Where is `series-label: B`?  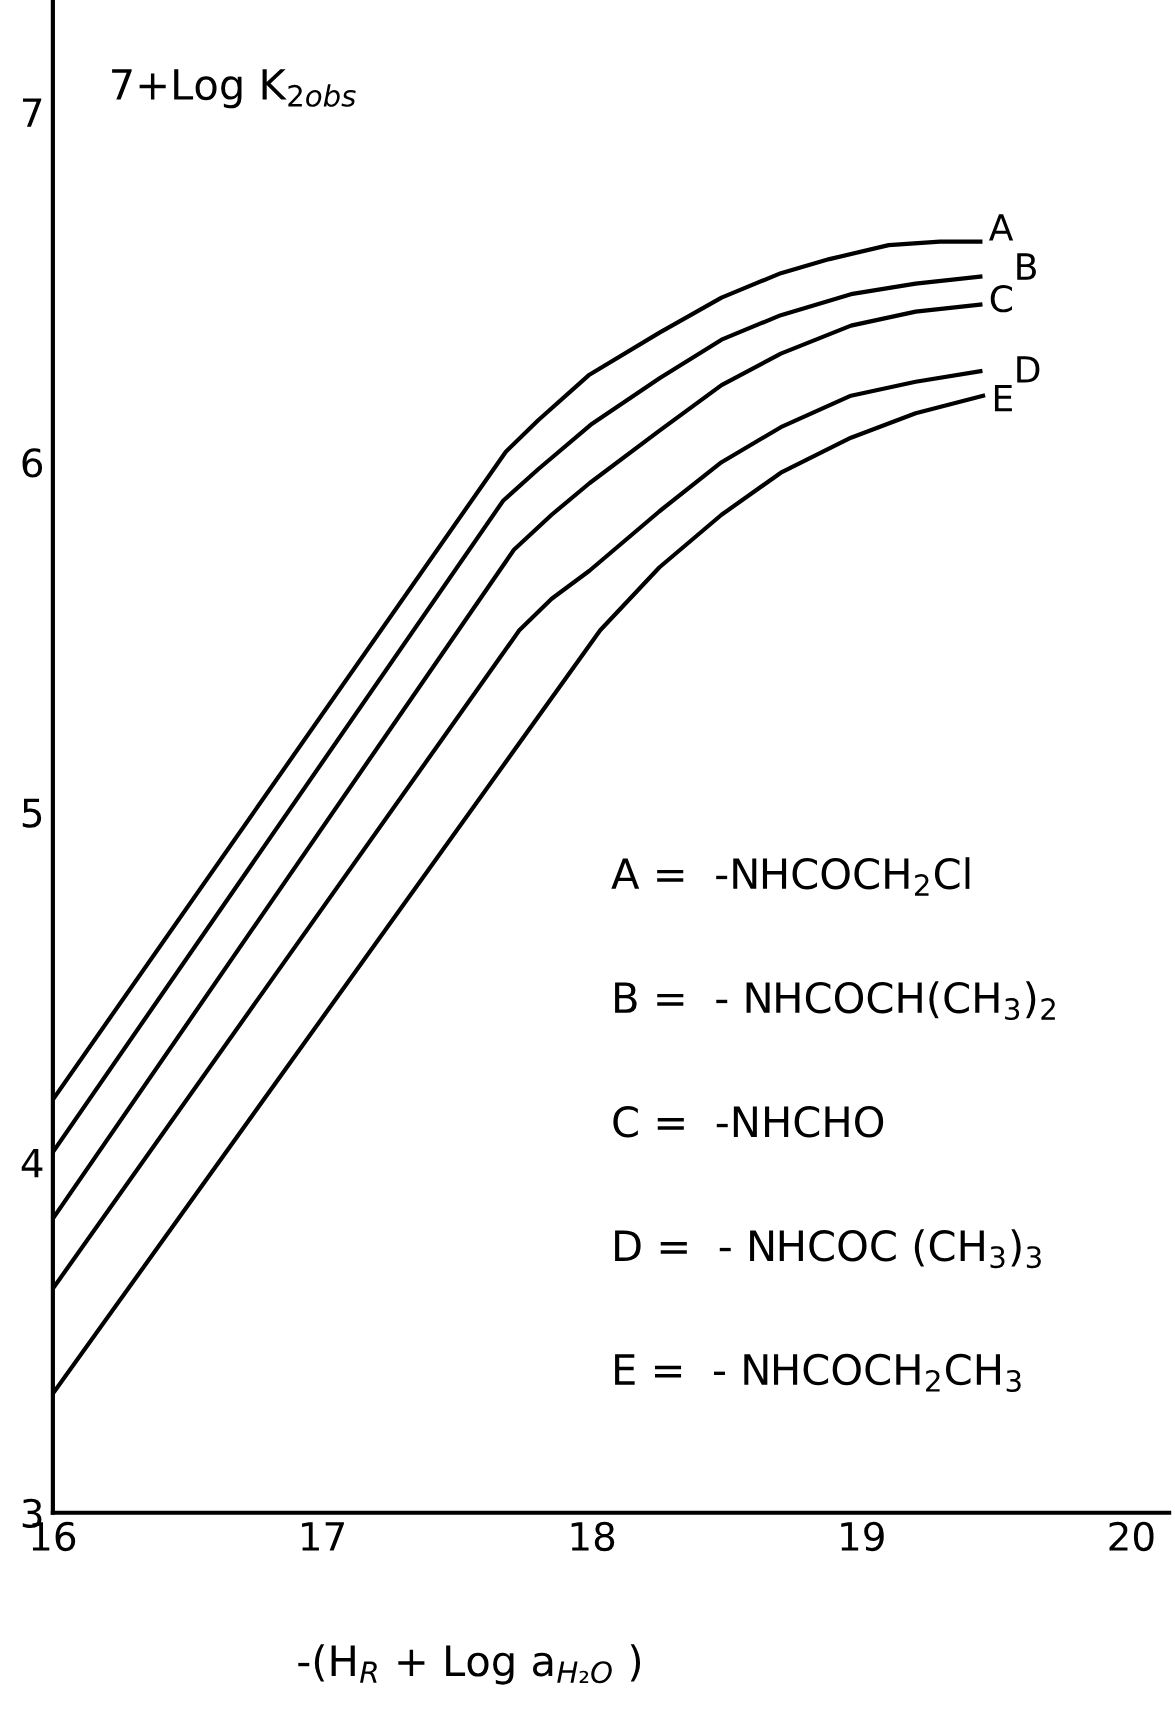 series-label: B is located at coordinates (1026, 266).